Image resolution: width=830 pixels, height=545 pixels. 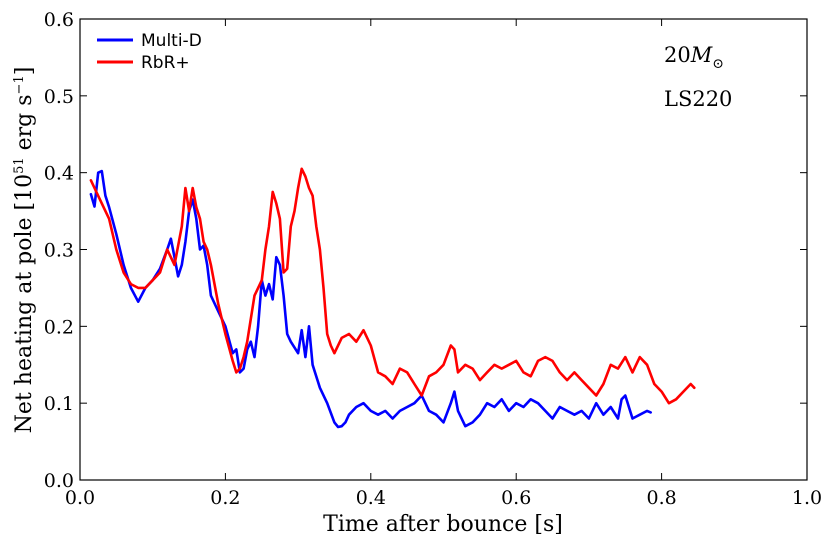 I want to click on x-tick-label: 0.8, so click(x=661, y=498).